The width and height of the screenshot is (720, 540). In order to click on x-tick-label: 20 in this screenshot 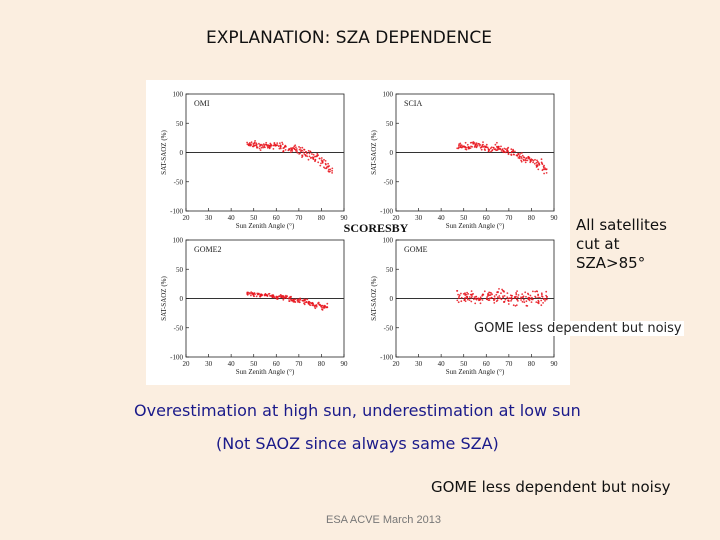, I will do `click(187, 364)`.